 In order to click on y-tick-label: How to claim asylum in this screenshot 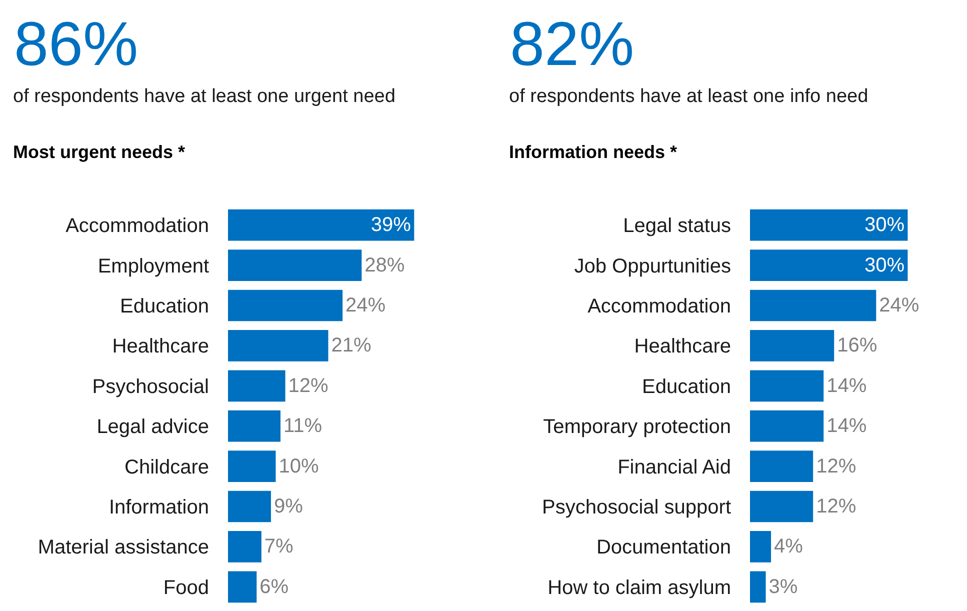, I will do `click(639, 587)`.